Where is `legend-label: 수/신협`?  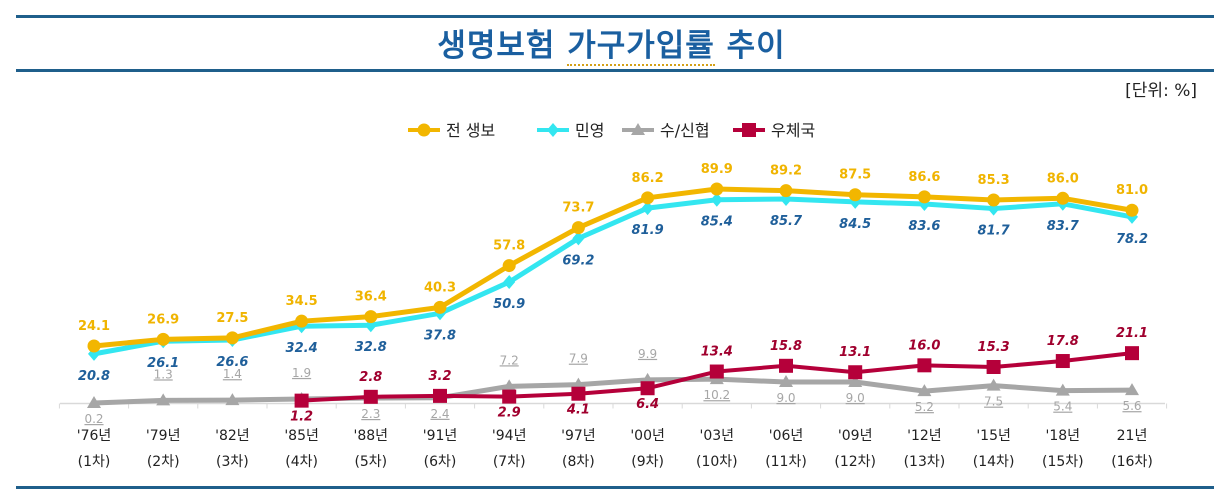
legend-label: 수/신협 is located at coordinates (685, 130).